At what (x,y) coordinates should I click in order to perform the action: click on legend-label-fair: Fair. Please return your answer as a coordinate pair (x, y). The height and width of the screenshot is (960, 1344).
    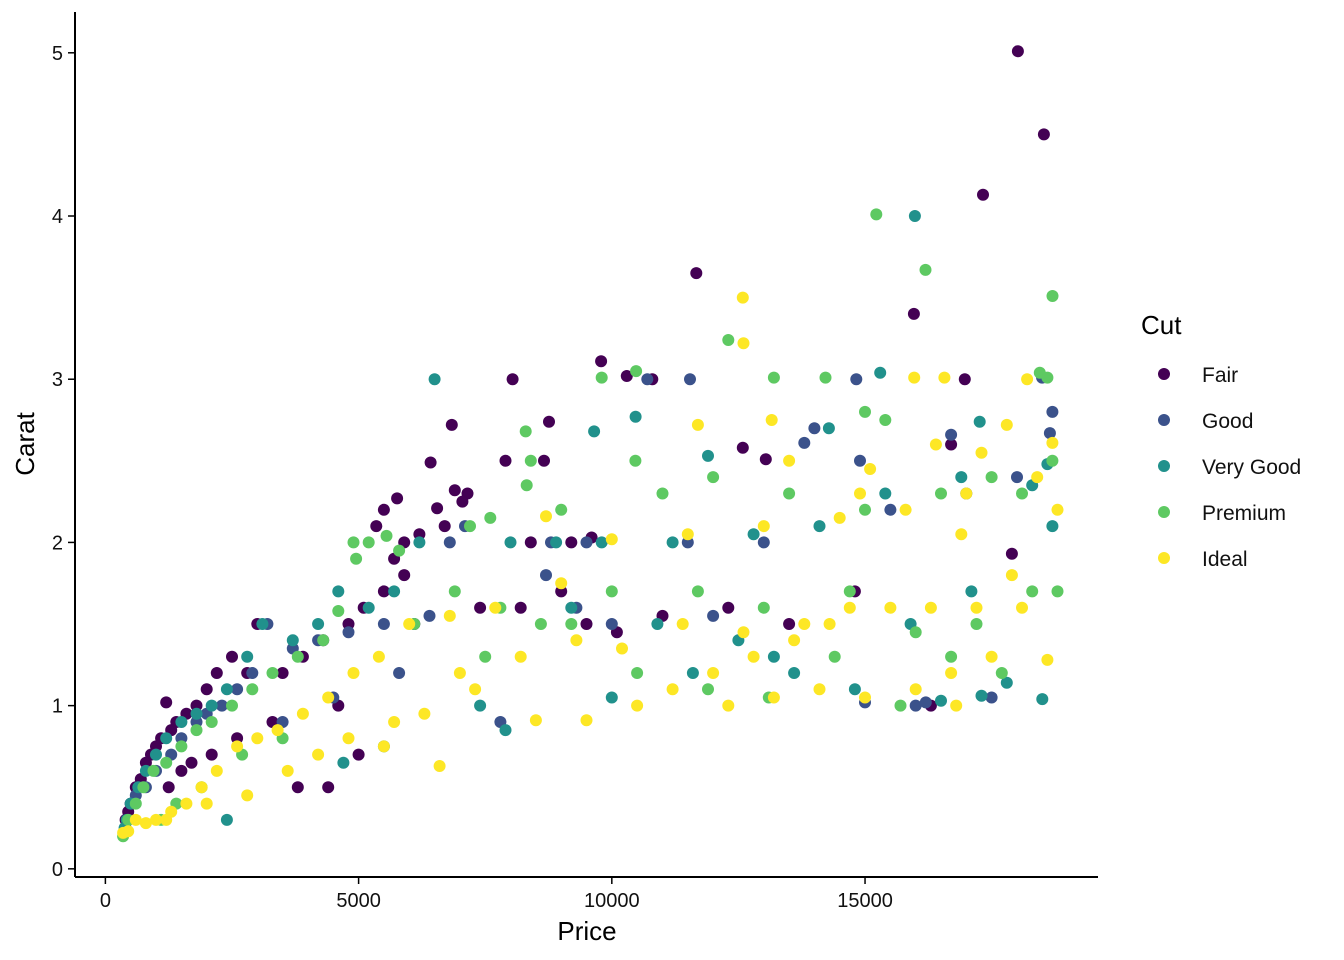
    Looking at the image, I should click on (1220, 375).